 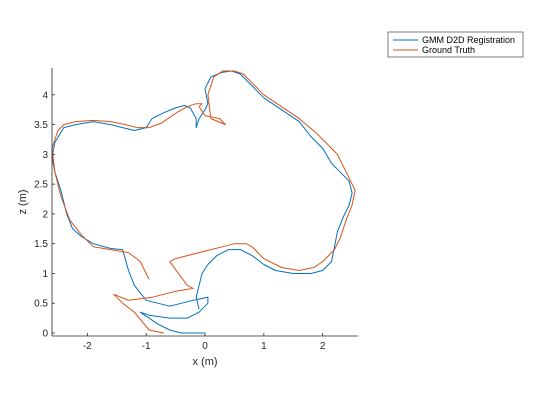 What do you see at coordinates (264, 346) in the screenshot?
I see `x-tick-label: 1` at bounding box center [264, 346].